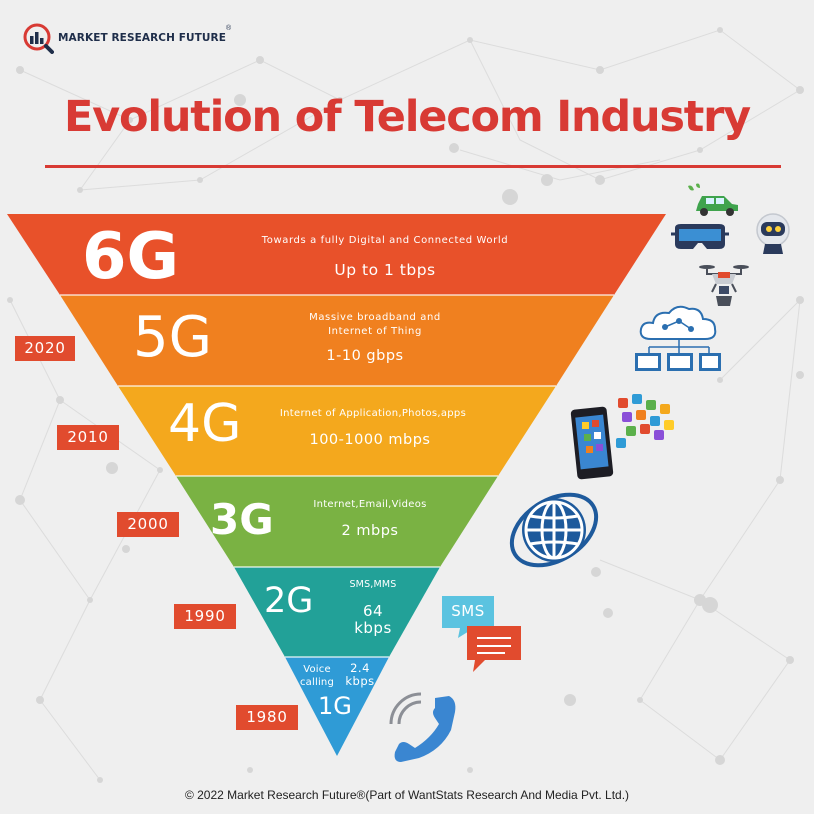 The width and height of the screenshot is (814, 814). What do you see at coordinates (267, 717) in the screenshot?
I see `year-badge-1980: 1980` at bounding box center [267, 717].